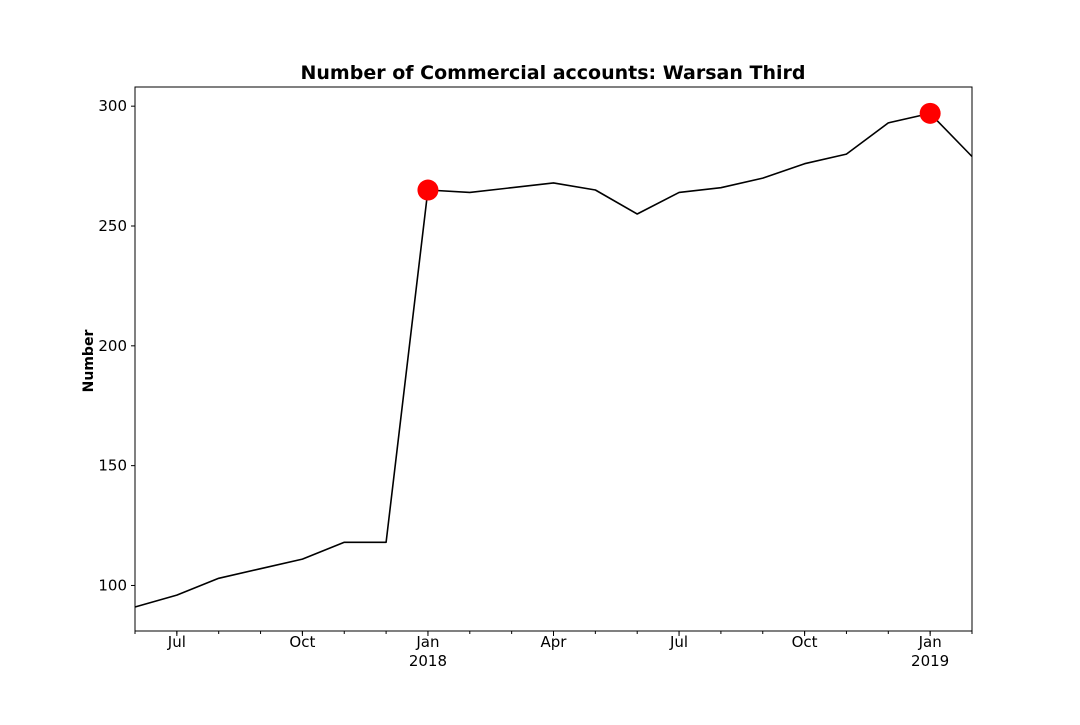 This screenshot has width=1080, height=725. What do you see at coordinates (112, 346) in the screenshot?
I see `y-tick-label: 200` at bounding box center [112, 346].